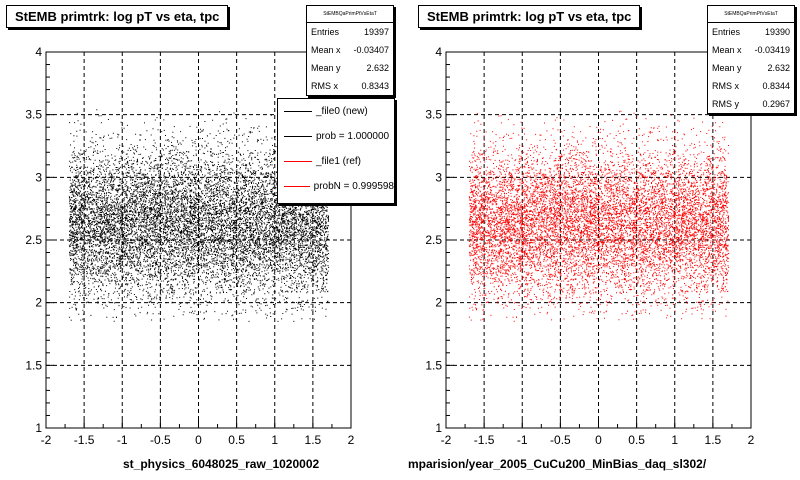  Describe the element at coordinates (350, 32) in the screenshot. I see `stats-row: Entries 19397` at that location.